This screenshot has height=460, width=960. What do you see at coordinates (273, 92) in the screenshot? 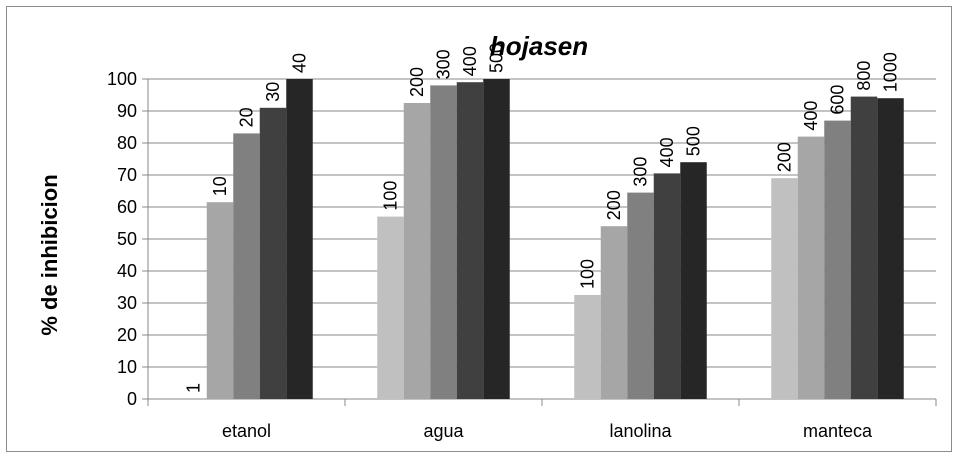
I see `data-label: 30` at bounding box center [273, 92].